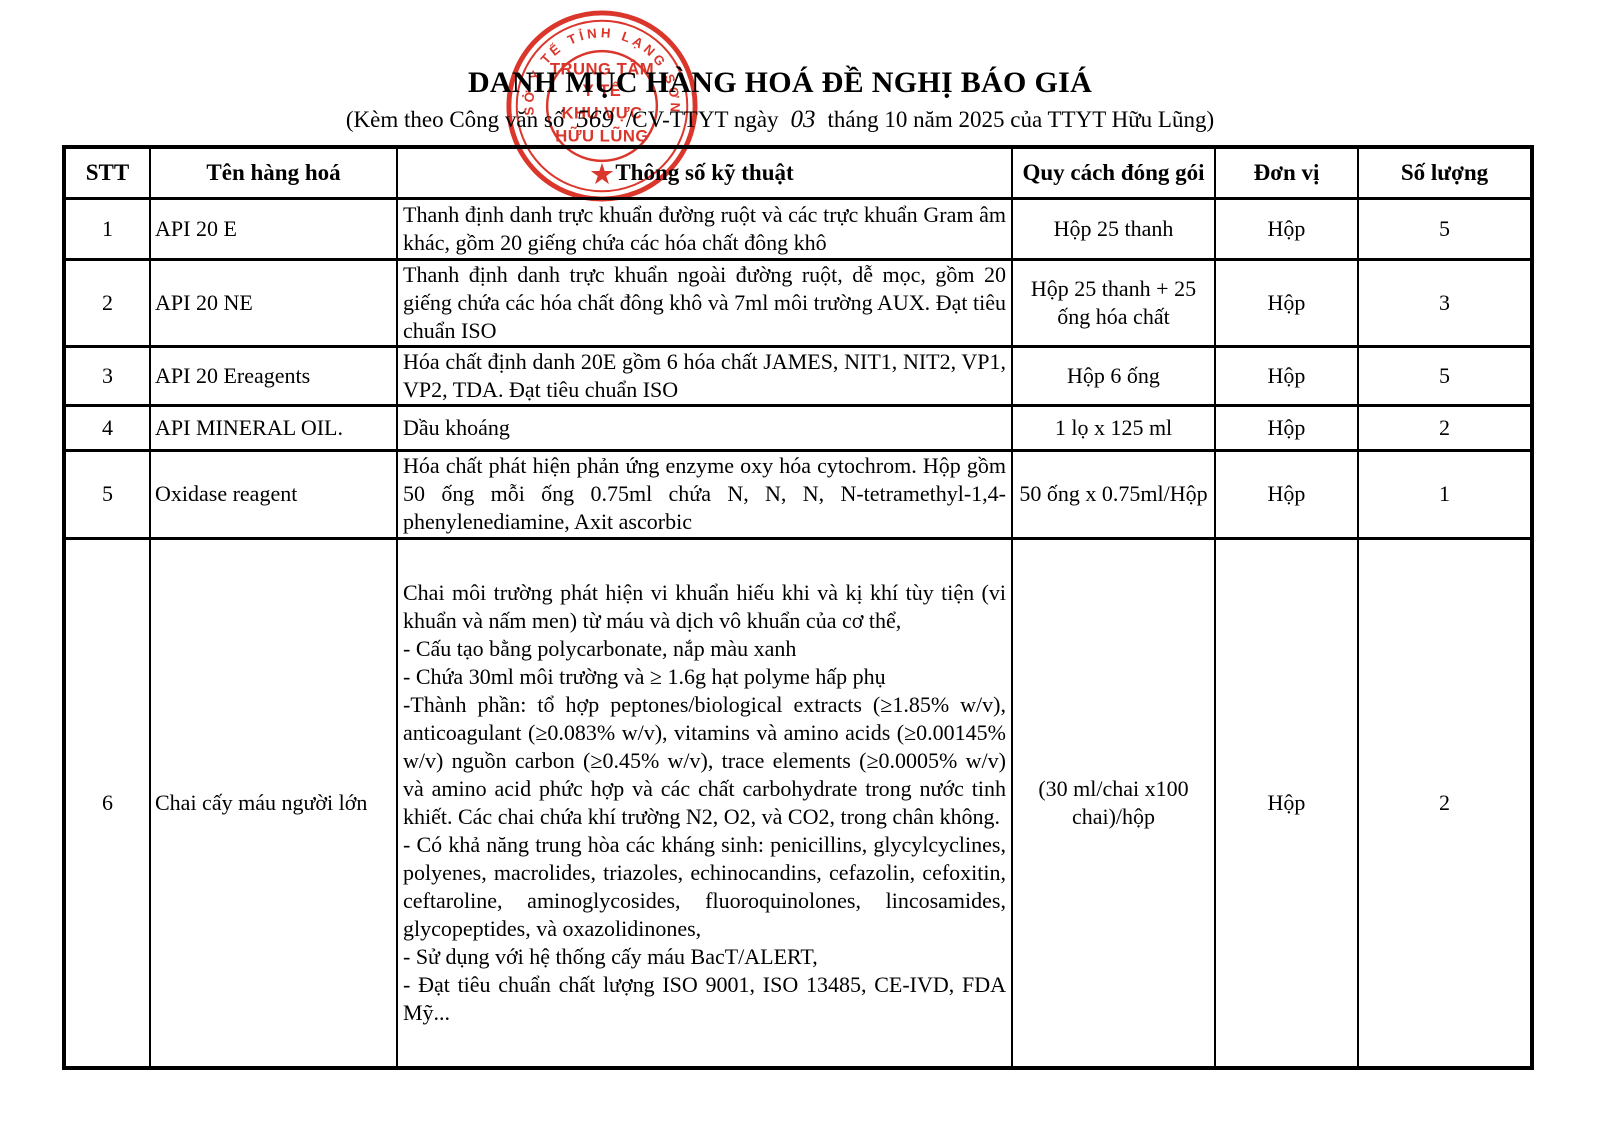 This screenshot has height=1132, width=1600. Describe the element at coordinates (1113, 375) in the screenshot. I see `cell-pack: Hộp 6 ống` at that location.